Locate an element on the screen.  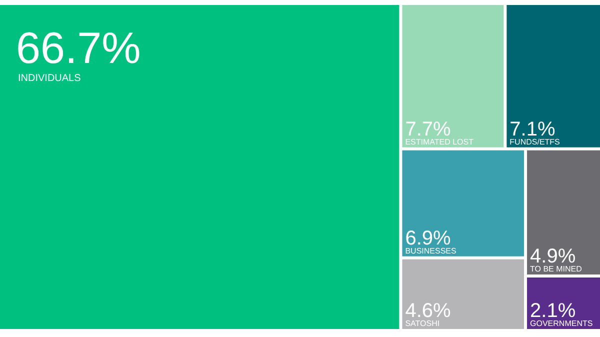
category-label: GOVERNMENTS is located at coordinates (561, 323).